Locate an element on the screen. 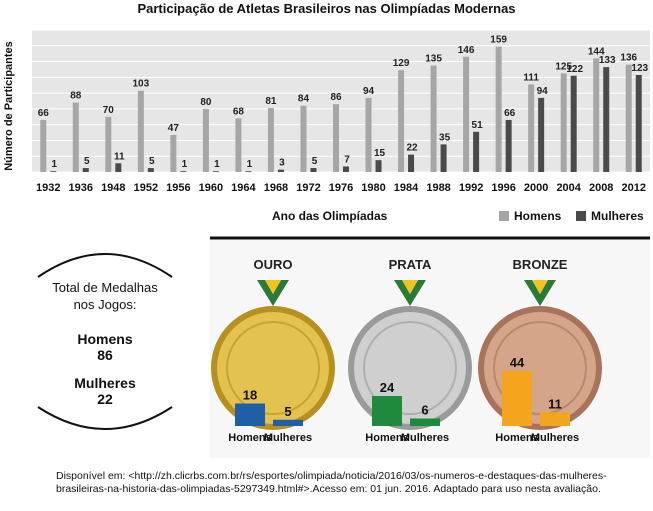  medal-ribbon-center-prata is located at coordinates (410, 287).